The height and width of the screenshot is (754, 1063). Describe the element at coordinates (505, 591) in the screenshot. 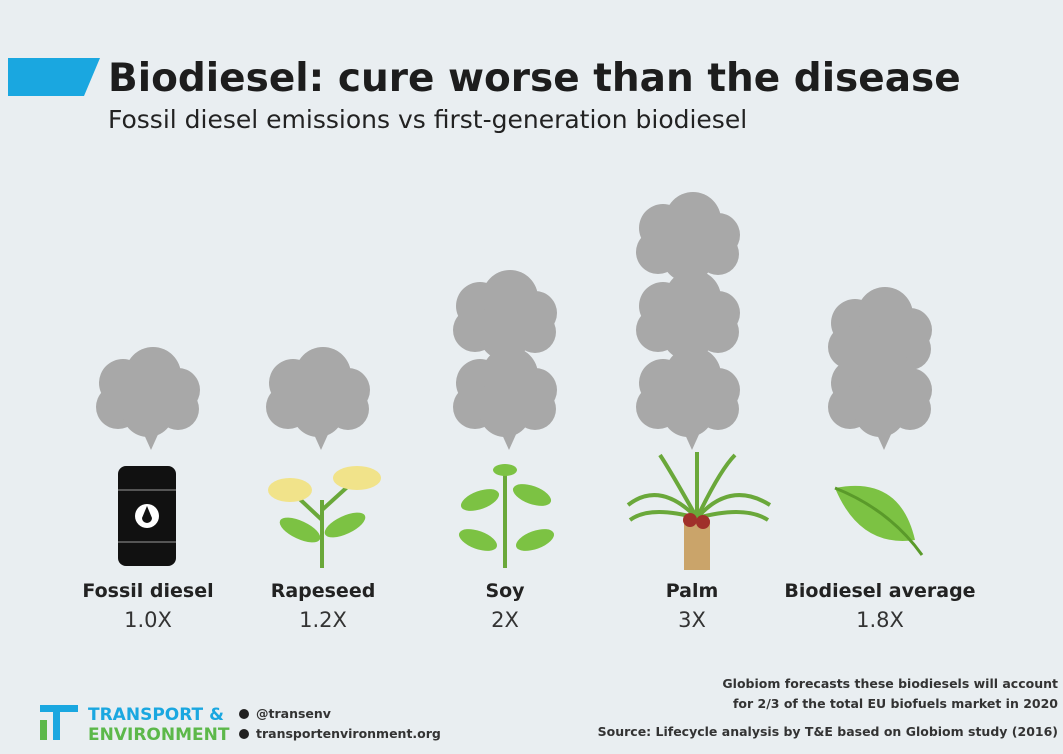

I see `item-label: Soy` at that location.